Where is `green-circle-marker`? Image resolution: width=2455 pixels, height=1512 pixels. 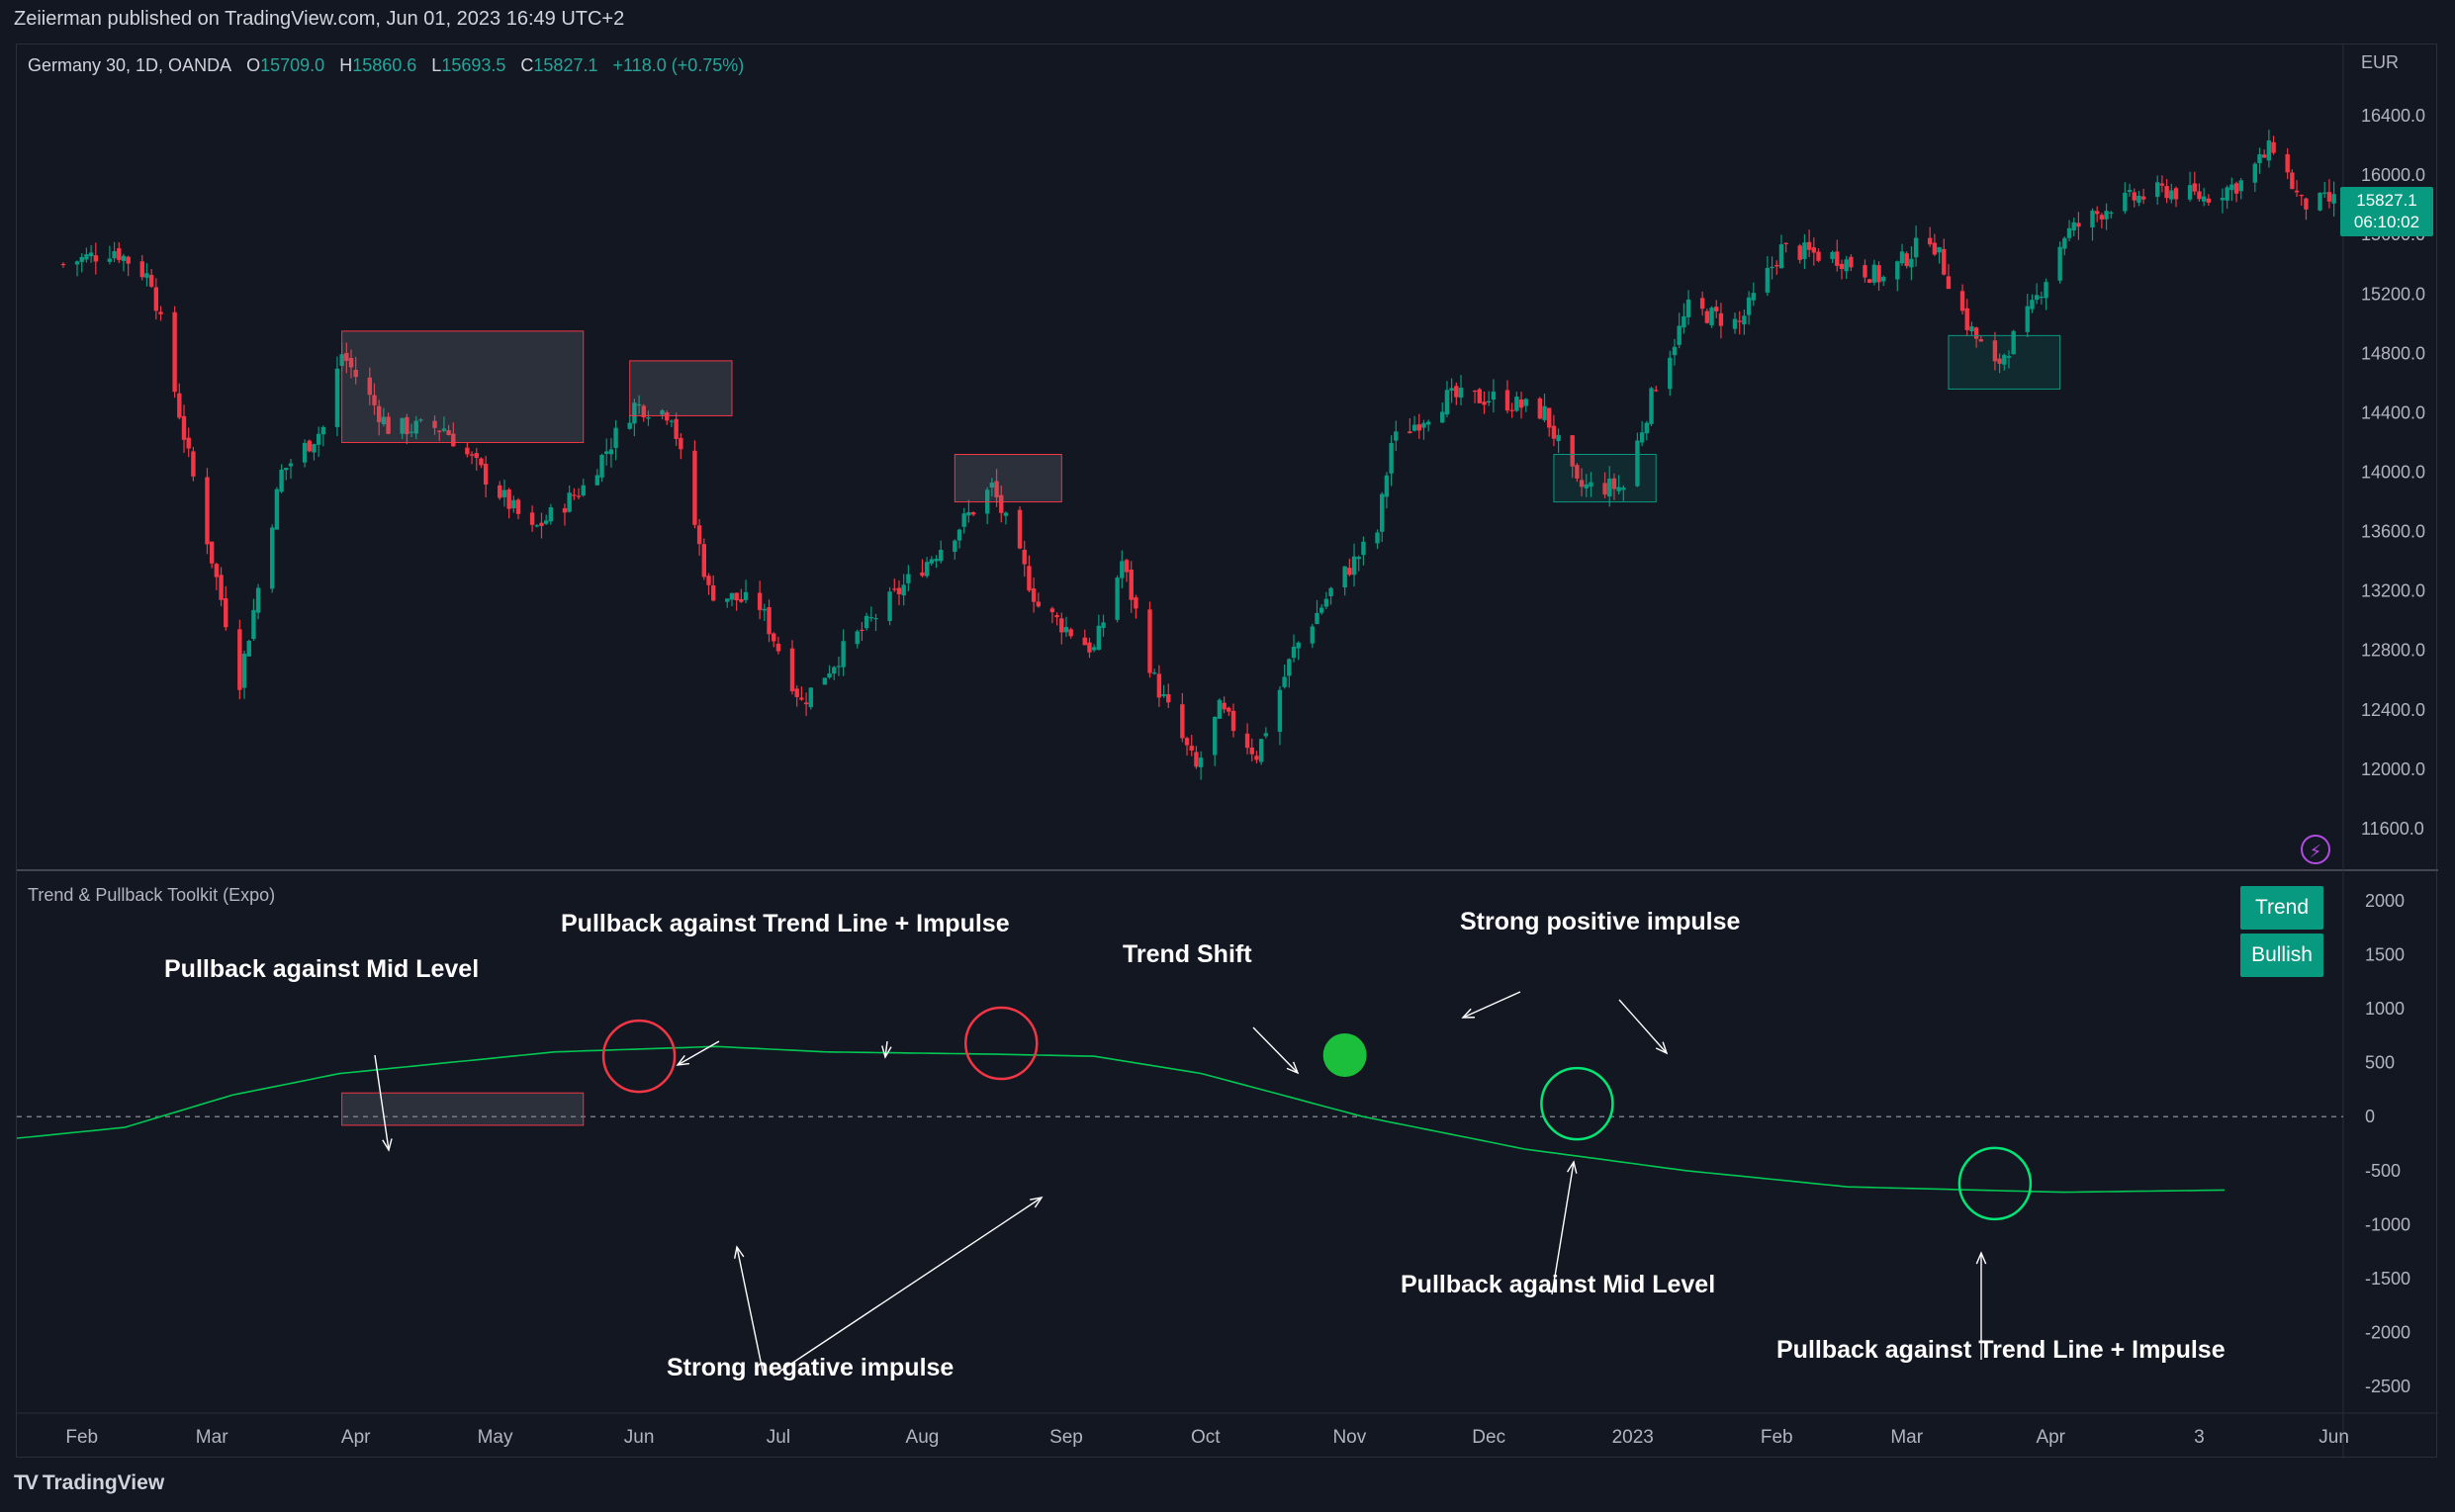
green-circle-marker is located at coordinates (1995, 1183).